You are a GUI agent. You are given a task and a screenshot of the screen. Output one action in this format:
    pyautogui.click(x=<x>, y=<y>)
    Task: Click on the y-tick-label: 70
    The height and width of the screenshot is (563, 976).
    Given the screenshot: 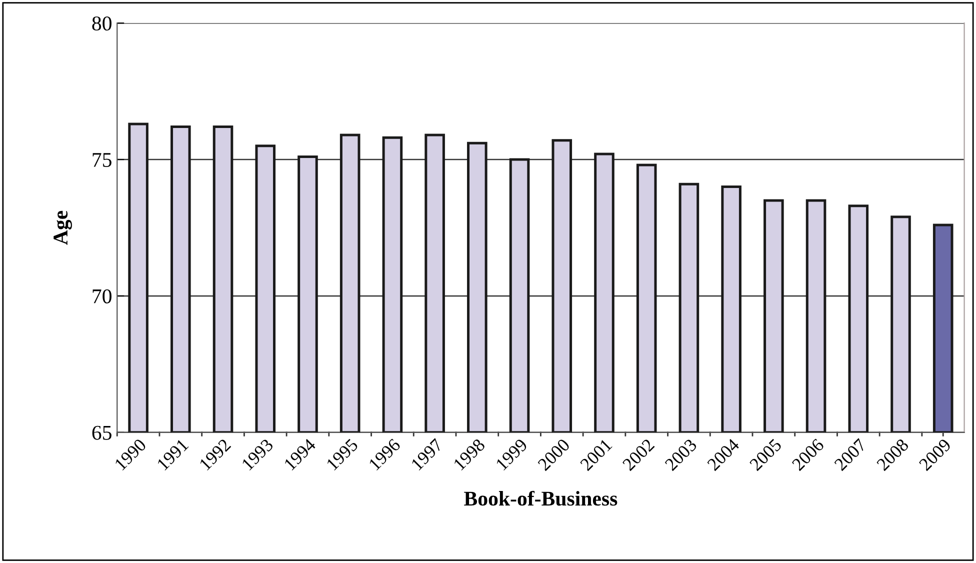 What is the action you would take?
    pyautogui.click(x=102, y=296)
    